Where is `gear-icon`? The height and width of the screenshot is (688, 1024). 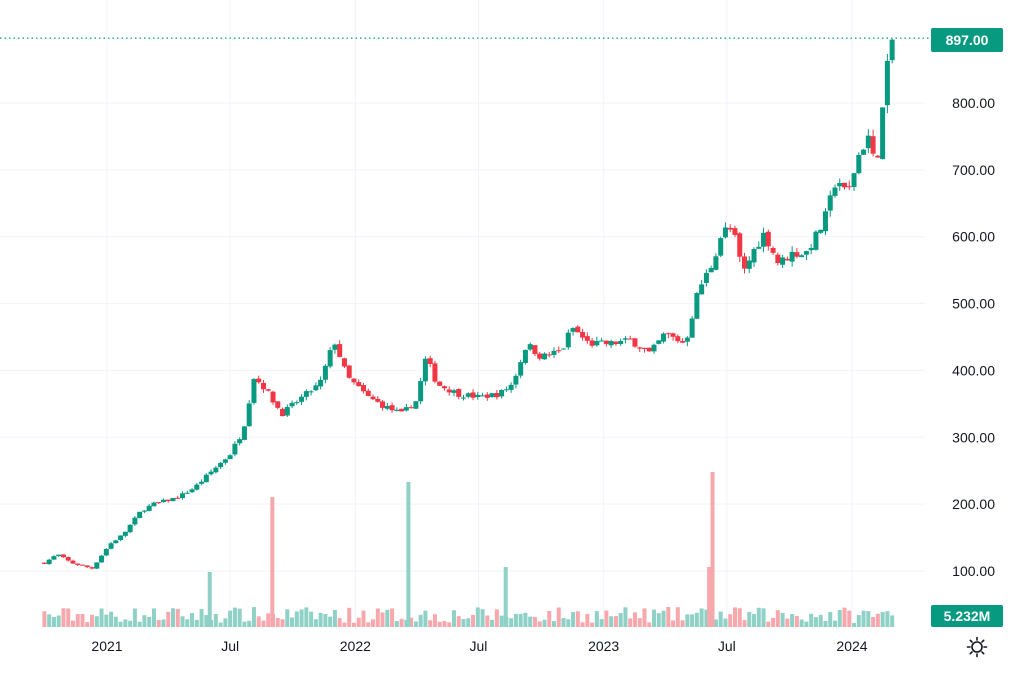
gear-icon is located at coordinates (977, 647).